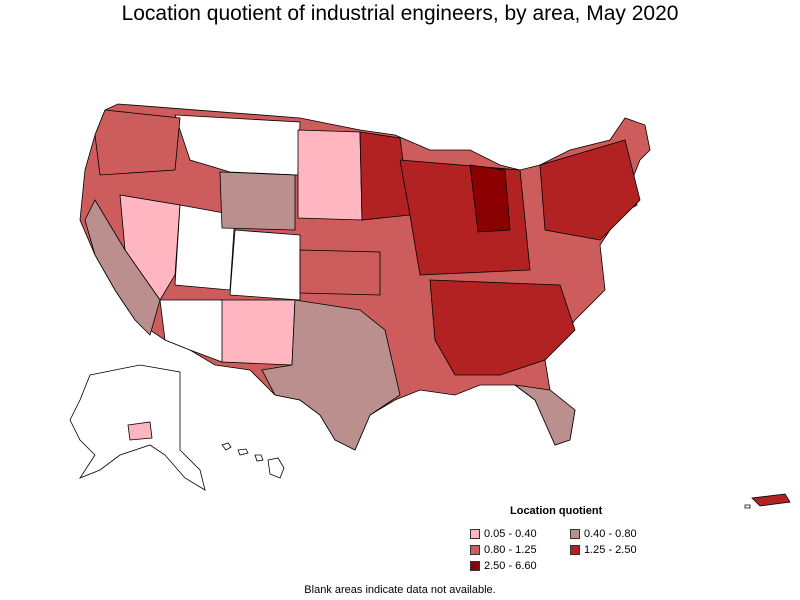 The height and width of the screenshot is (600, 800). What do you see at coordinates (502, 327) in the screenshot?
I see `region-southeast` at bounding box center [502, 327].